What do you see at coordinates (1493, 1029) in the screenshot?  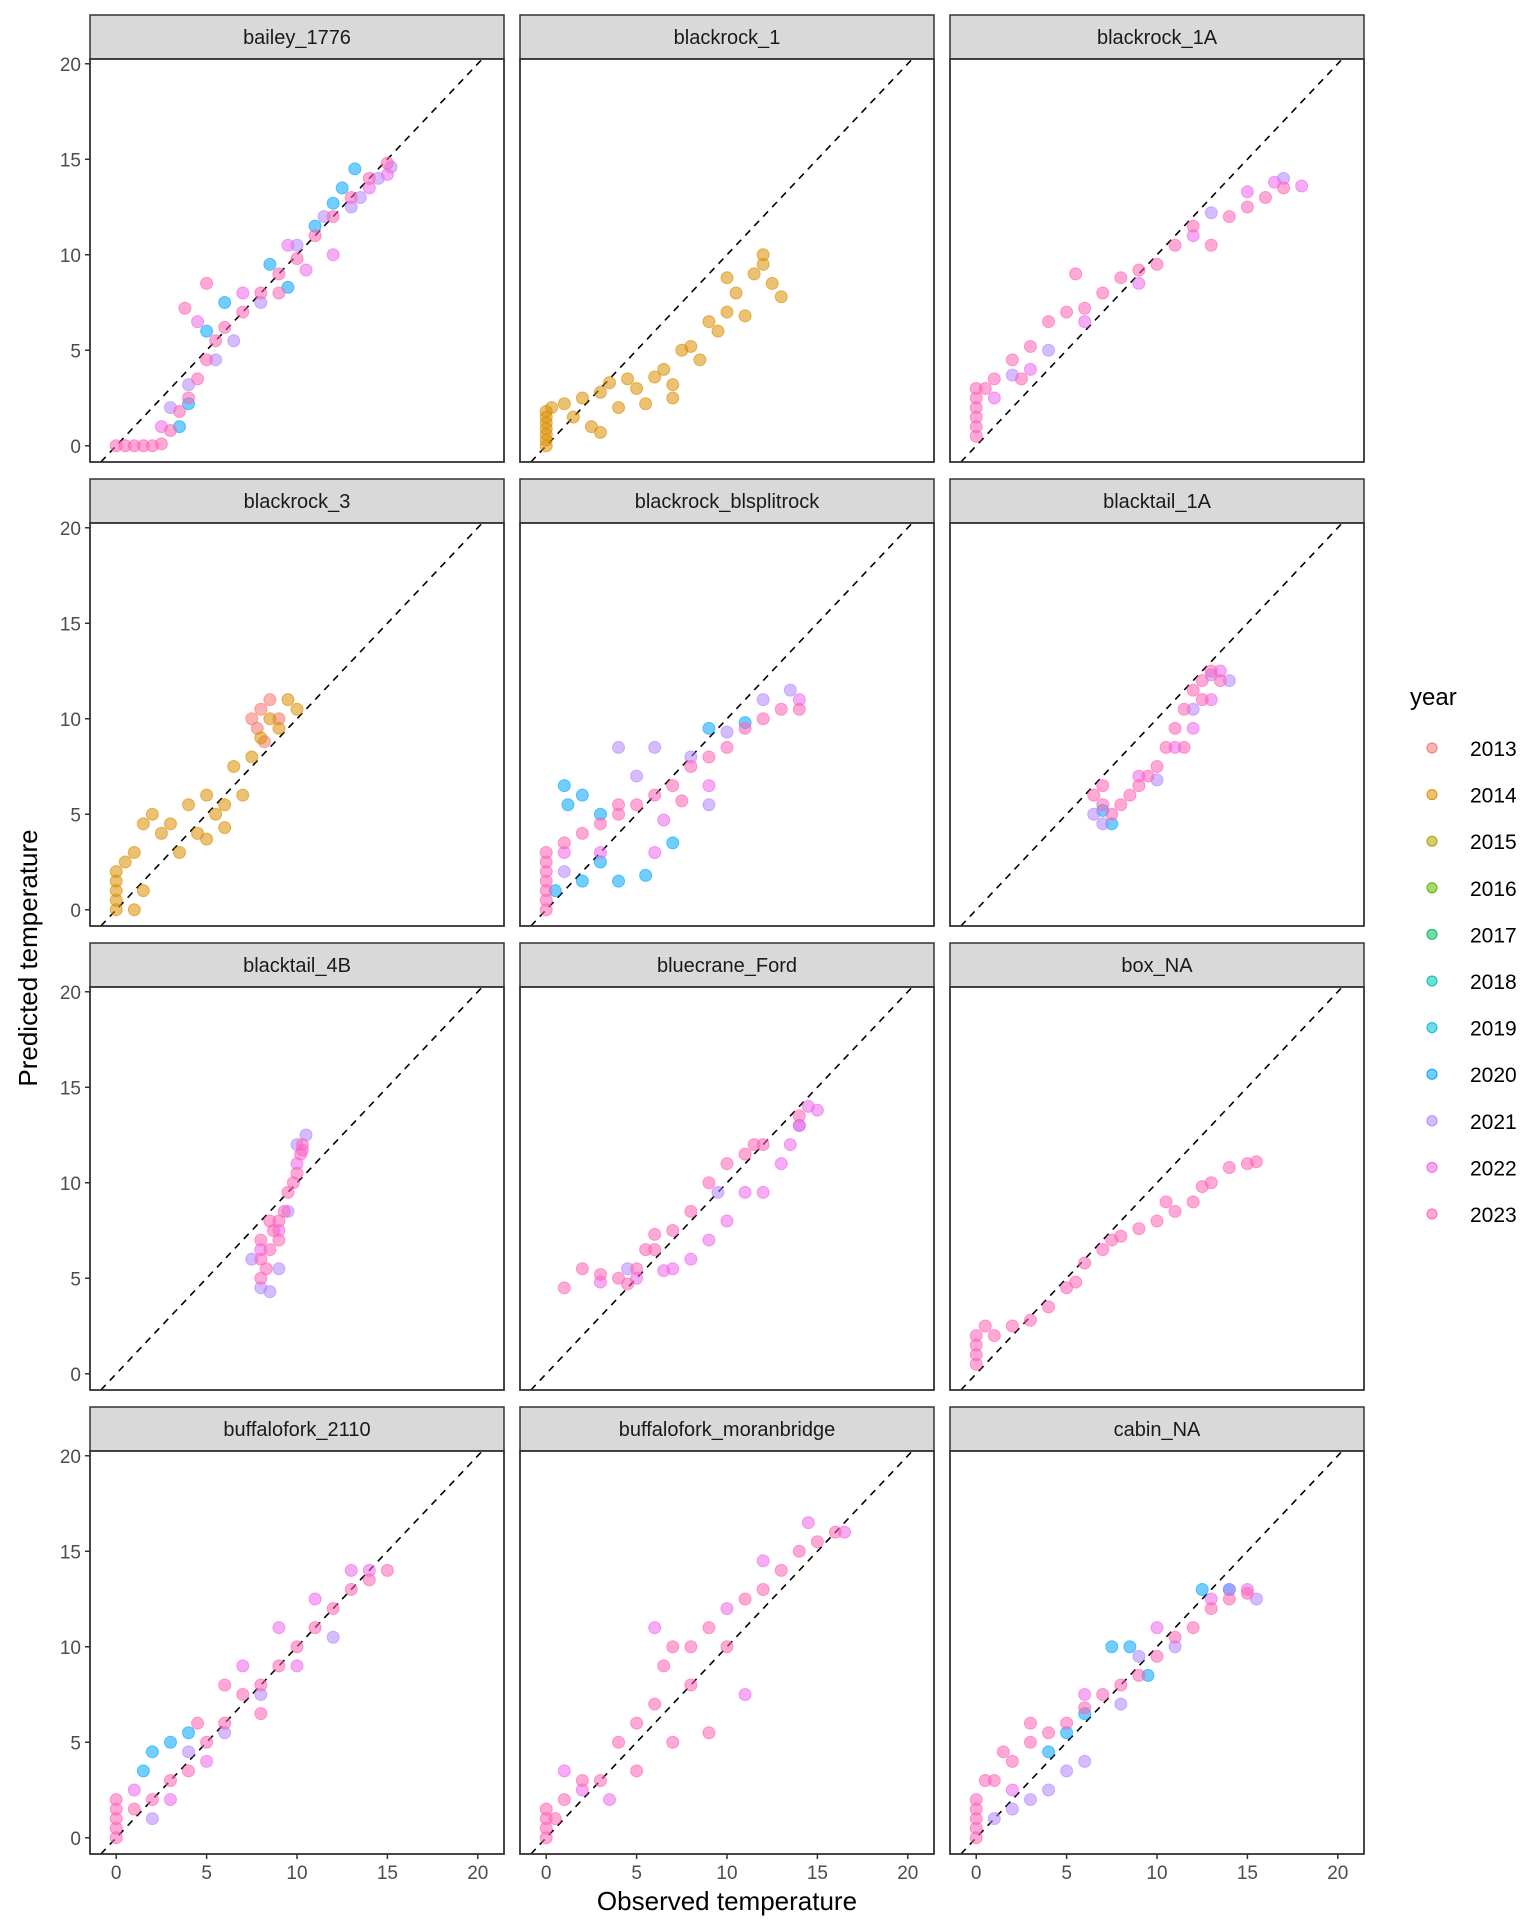 I see `legend-label: 2019` at bounding box center [1493, 1029].